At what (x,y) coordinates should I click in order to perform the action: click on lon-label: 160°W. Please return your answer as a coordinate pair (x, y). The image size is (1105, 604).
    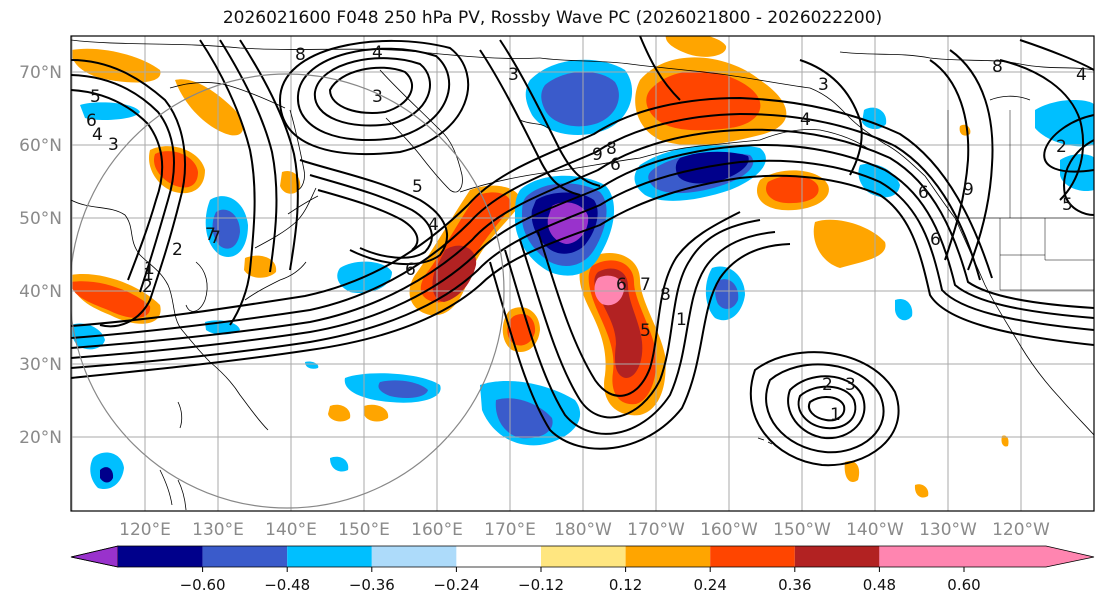
    Looking at the image, I should click on (729, 530).